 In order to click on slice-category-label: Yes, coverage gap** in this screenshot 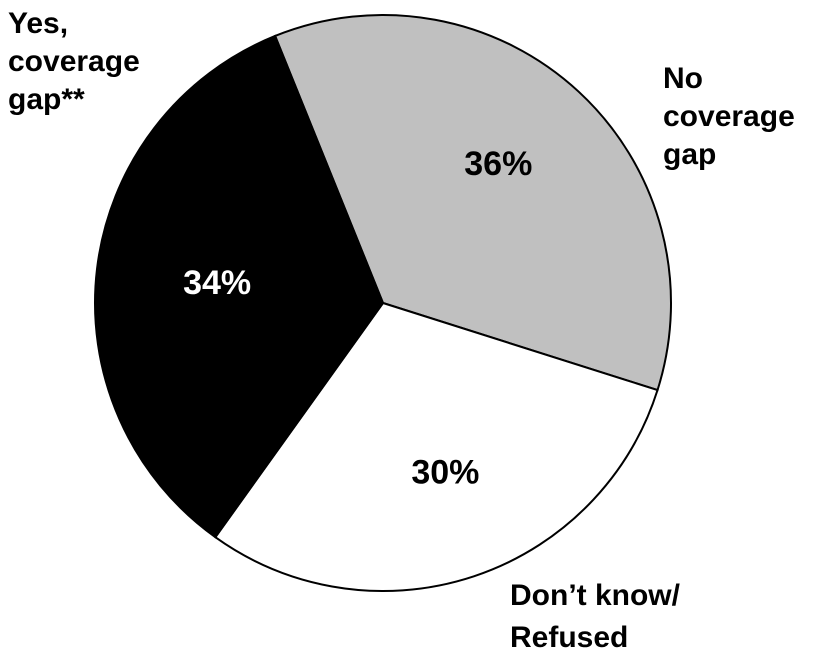, I will do `click(74, 61)`.